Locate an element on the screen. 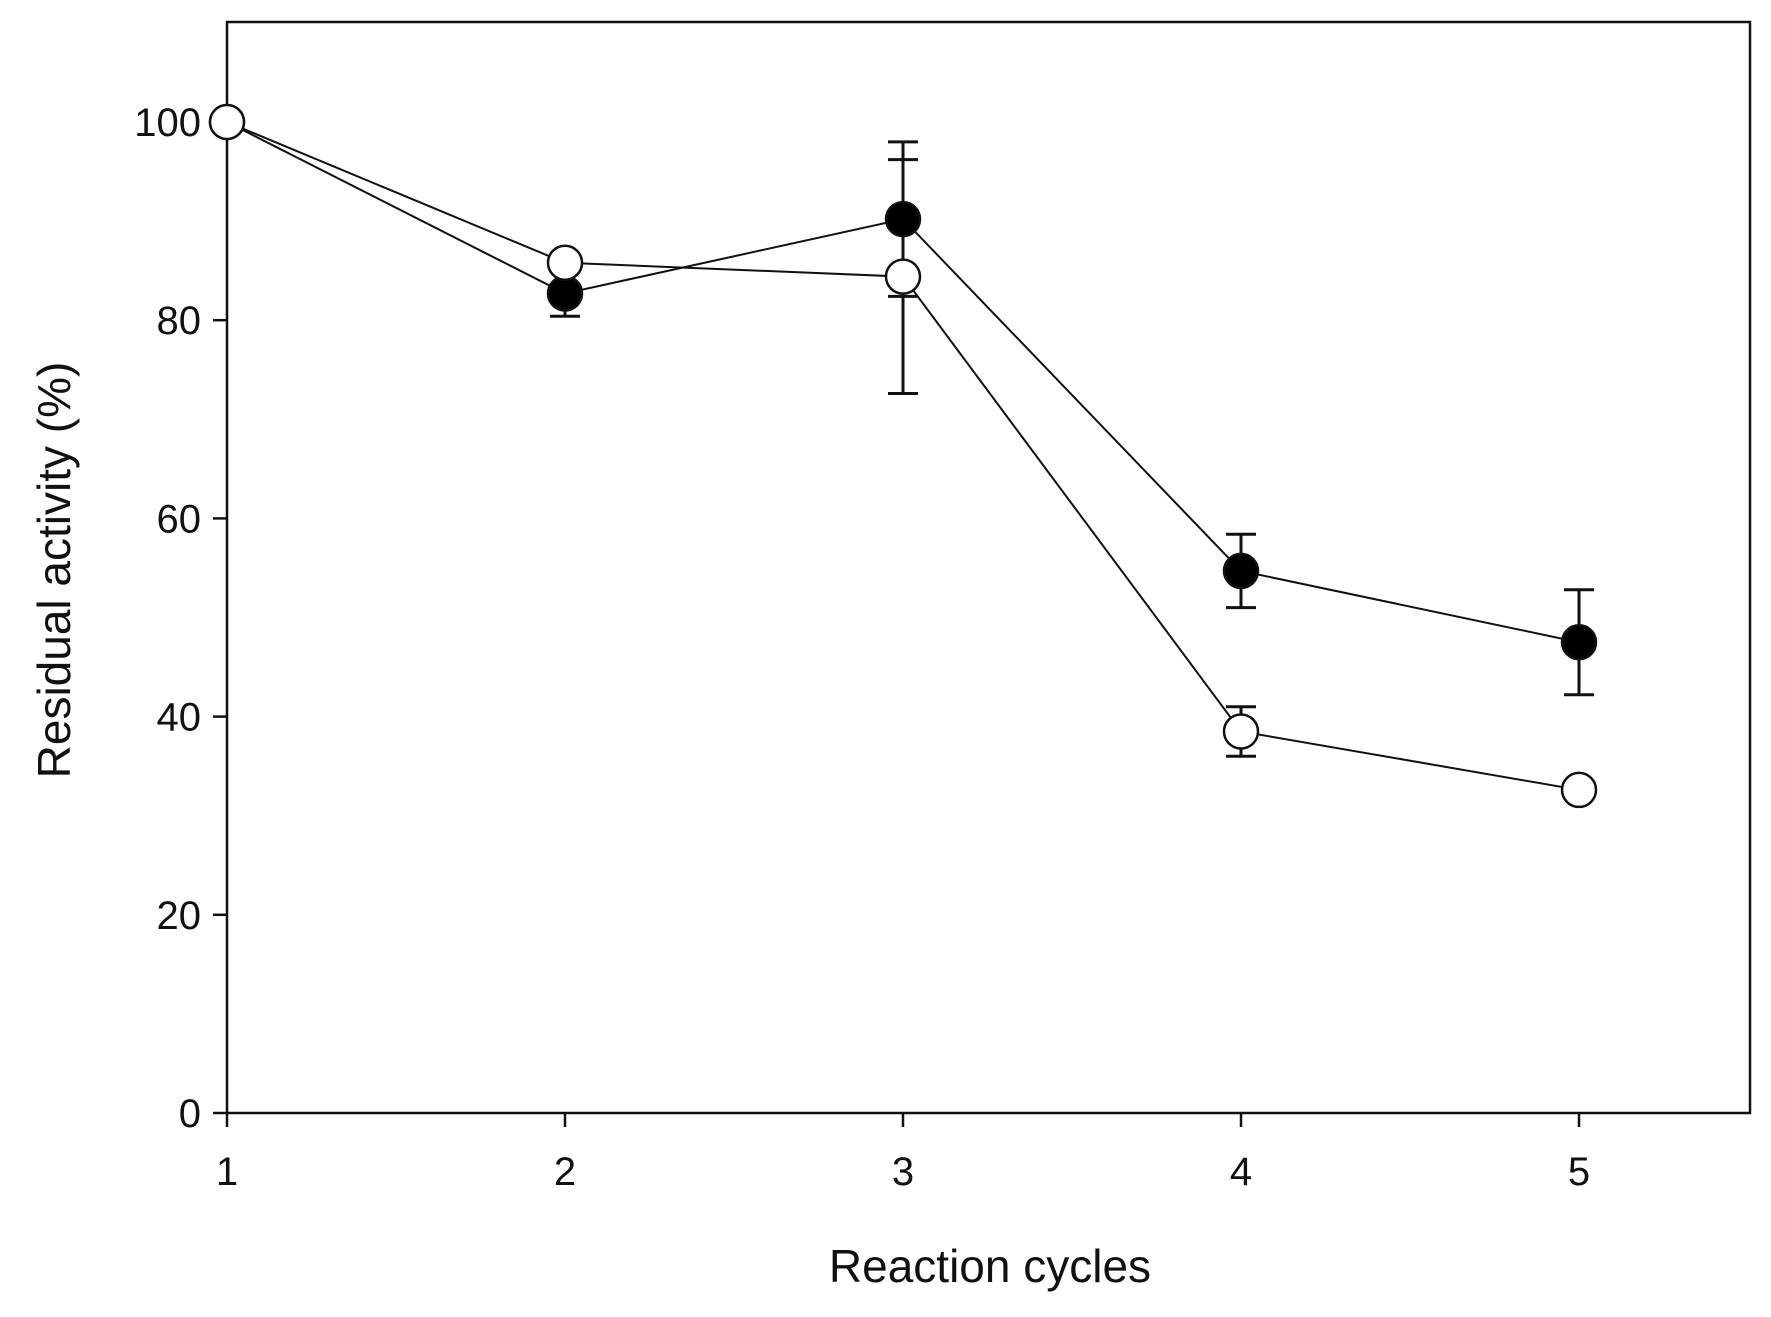 This screenshot has height=1317, width=1771. y-tick-label: 20 is located at coordinates (179, 916).